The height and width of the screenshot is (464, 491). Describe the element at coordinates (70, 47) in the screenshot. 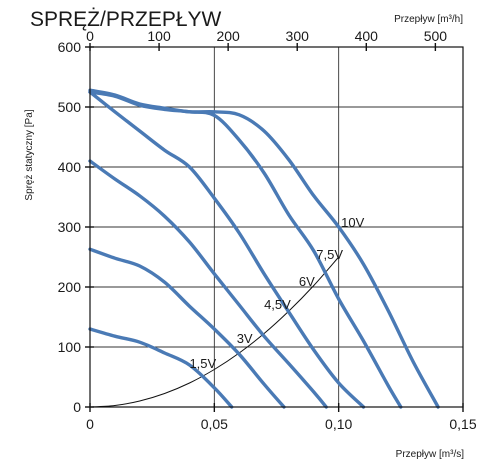

I see `y-tick-label: 600` at that location.